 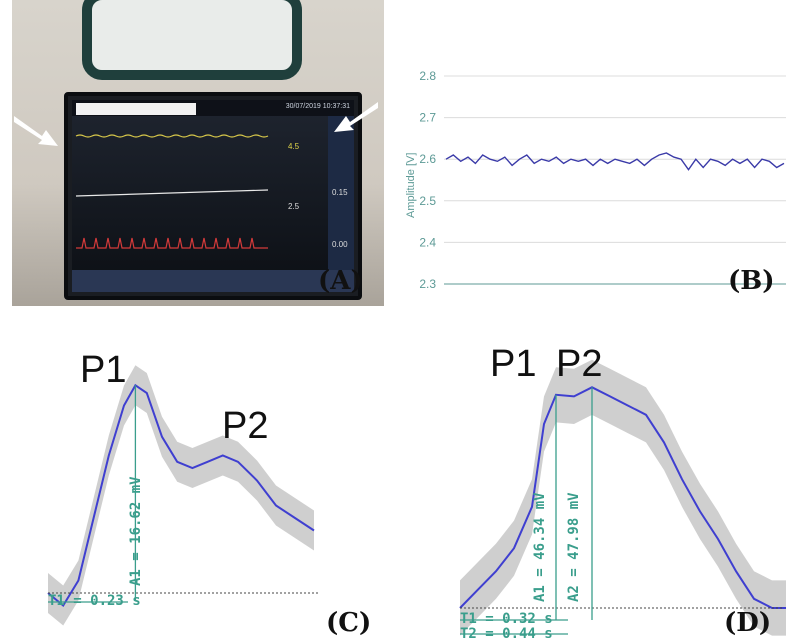 What do you see at coordinates (427, 159) in the screenshot?
I see `panel-b-y-tick-label: 2.6` at bounding box center [427, 159].